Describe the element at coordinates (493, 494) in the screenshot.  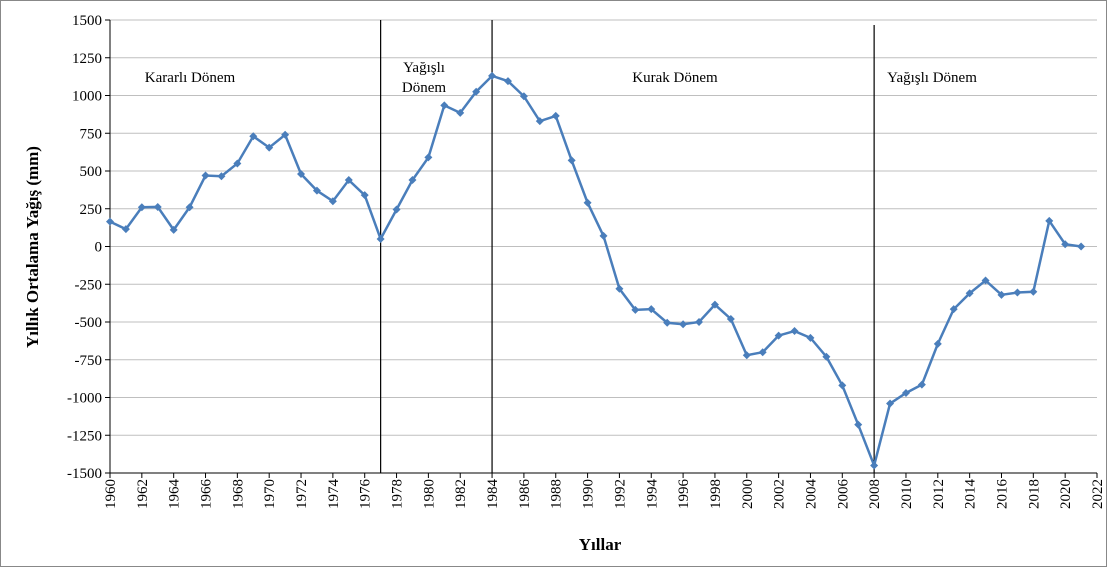
I see `x-tick-label: 1984` at that location.